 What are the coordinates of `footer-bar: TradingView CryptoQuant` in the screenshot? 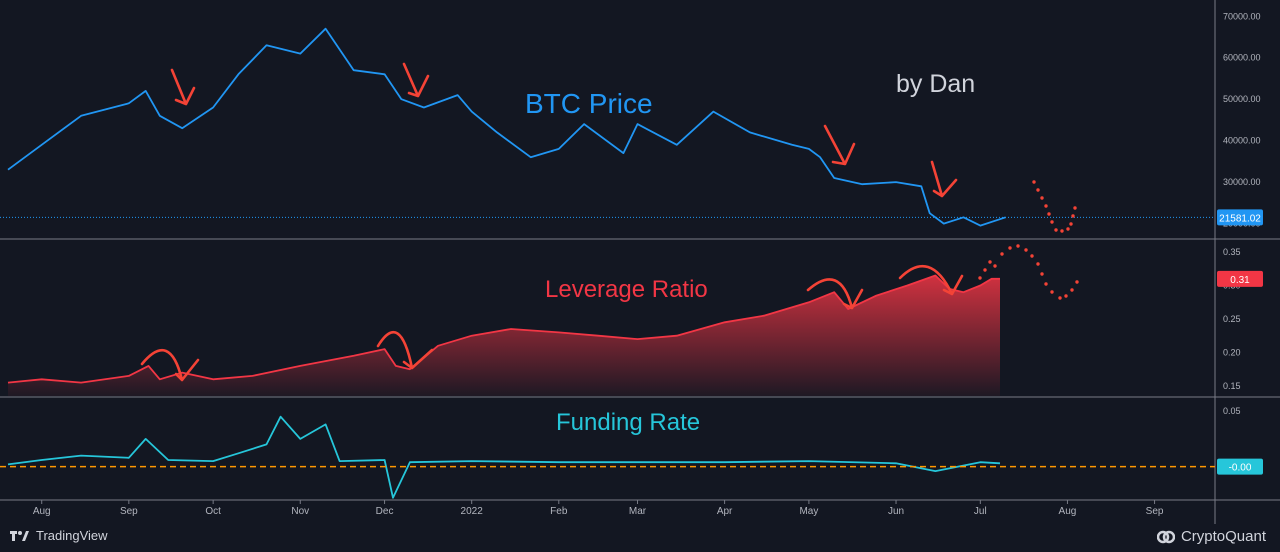 It's located at (640, 538).